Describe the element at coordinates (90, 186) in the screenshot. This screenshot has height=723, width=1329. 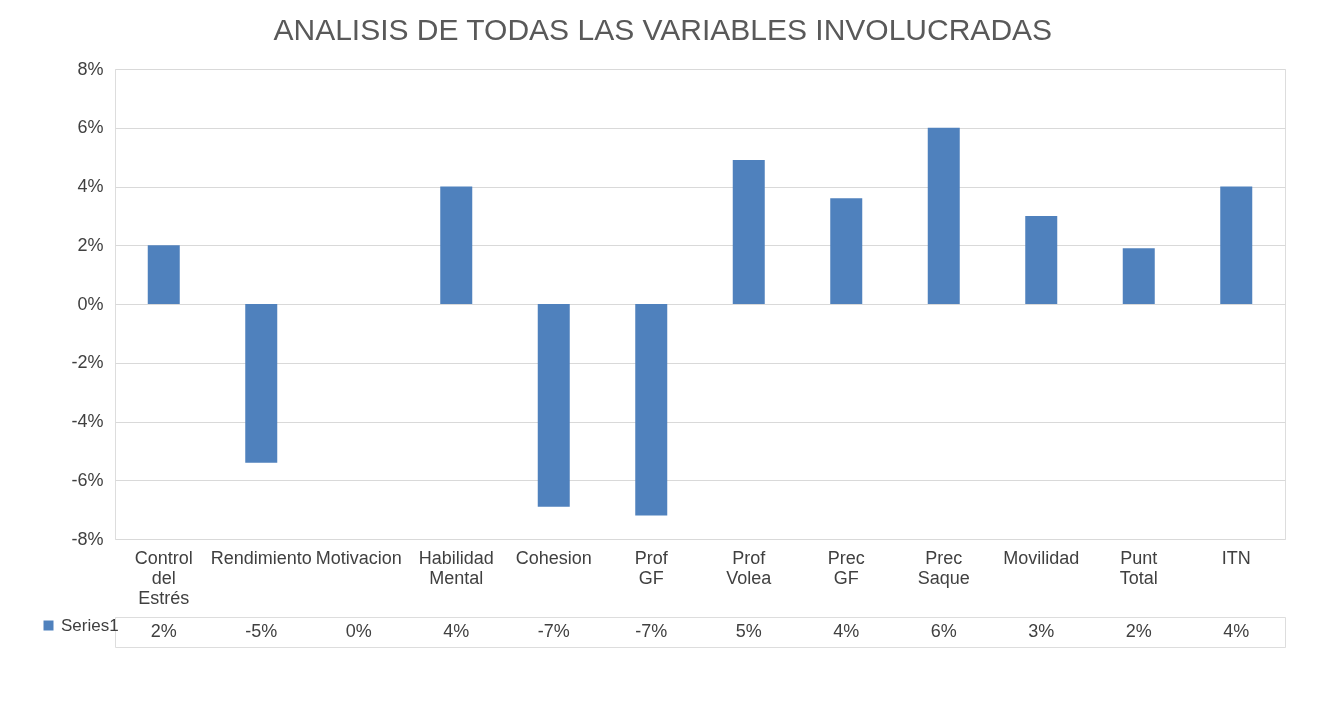
I see `y-tick-label: 4%` at that location.